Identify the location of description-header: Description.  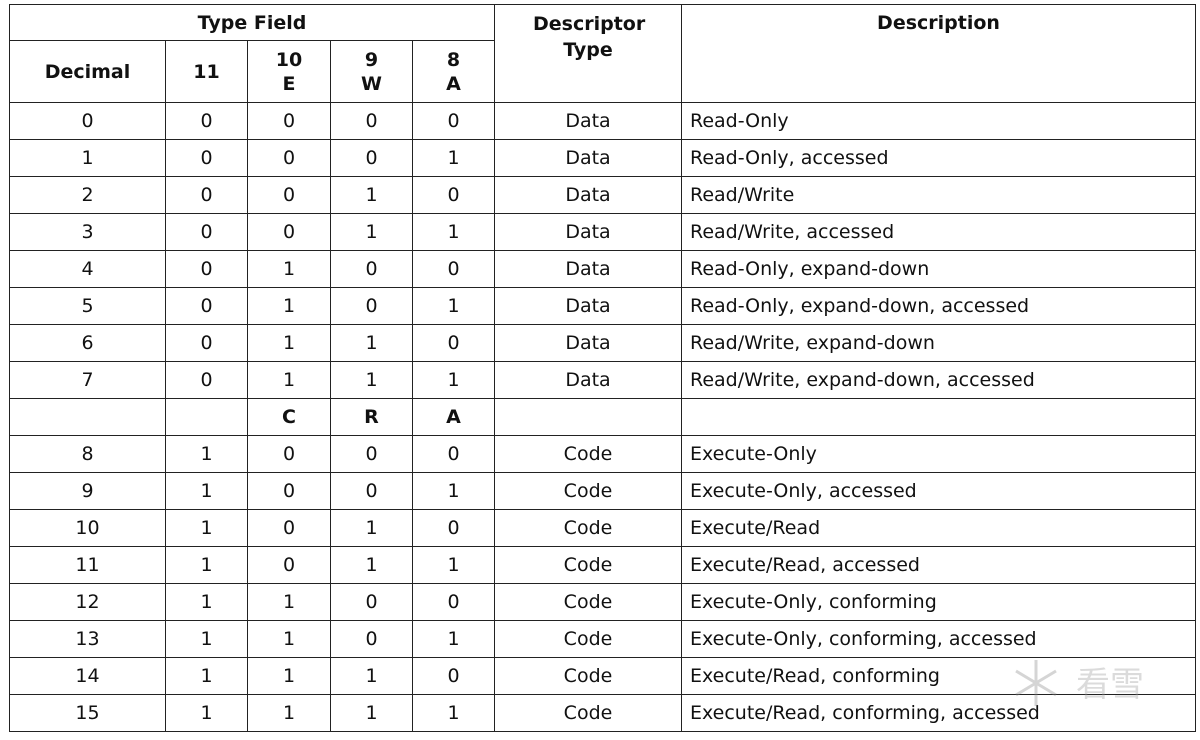
(938, 53).